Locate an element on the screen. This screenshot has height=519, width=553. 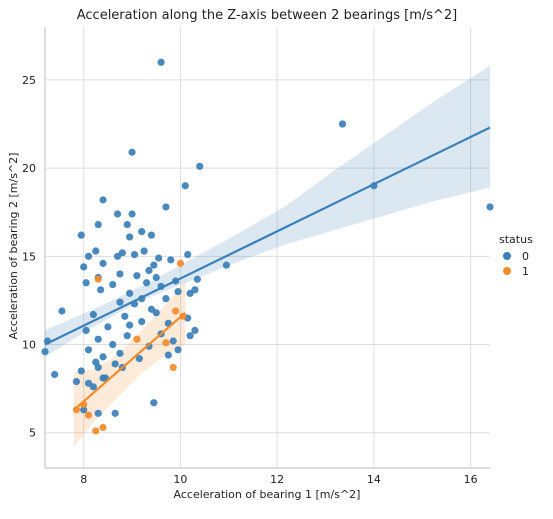
y-tick-label: 25 is located at coordinates (29, 80).